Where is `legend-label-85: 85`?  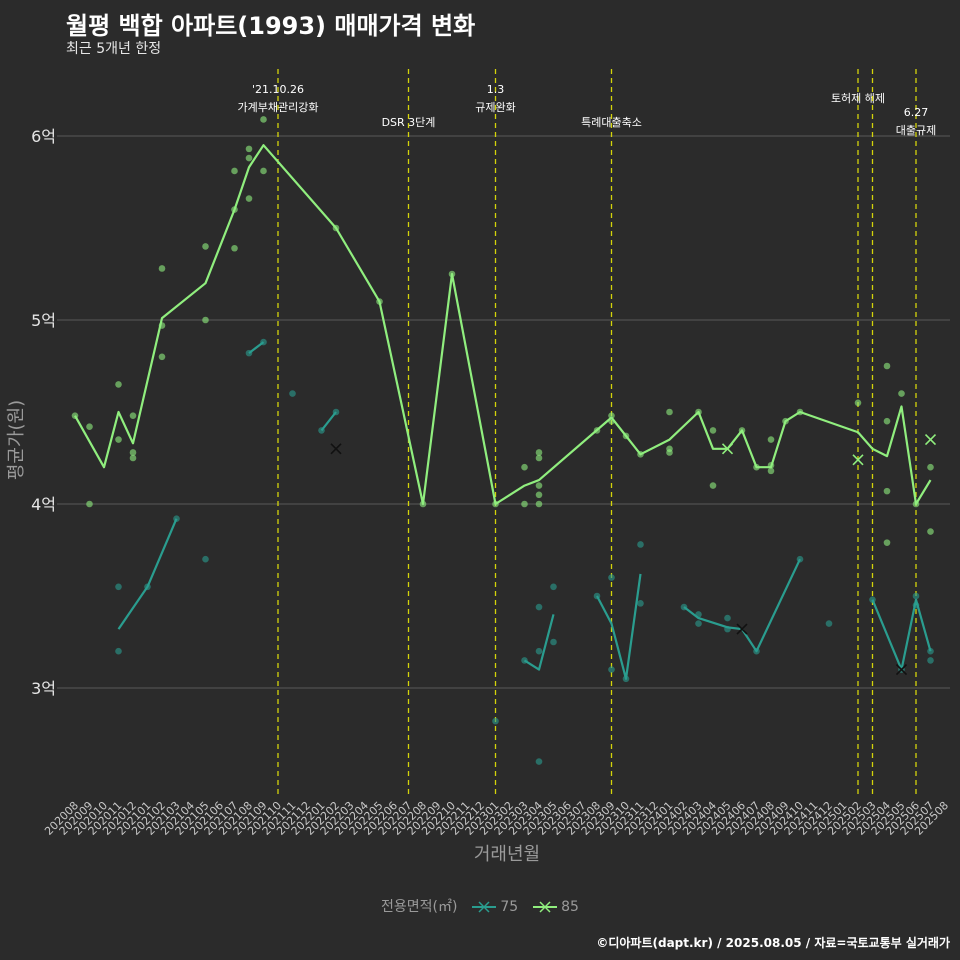
legend-label-85: 85 is located at coordinates (570, 907).